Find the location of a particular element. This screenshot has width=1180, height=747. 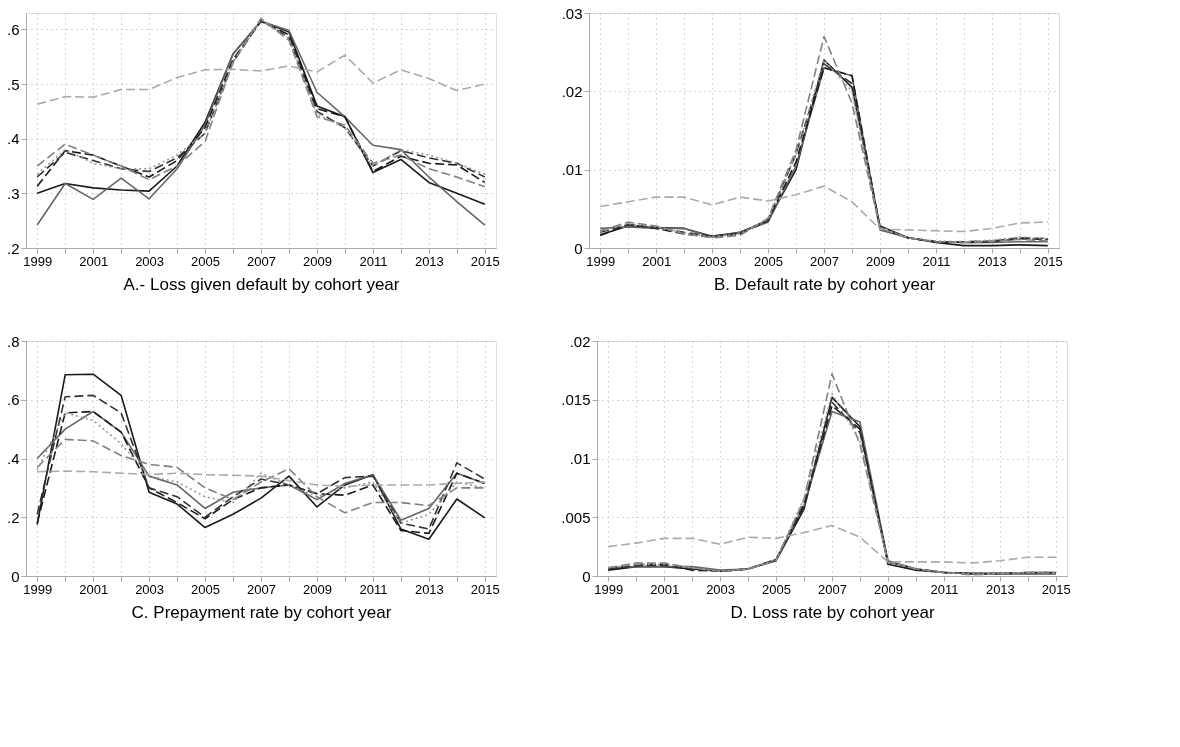

x-axis-title: A.- Loss given default by cohort year is located at coordinates (261, 284).